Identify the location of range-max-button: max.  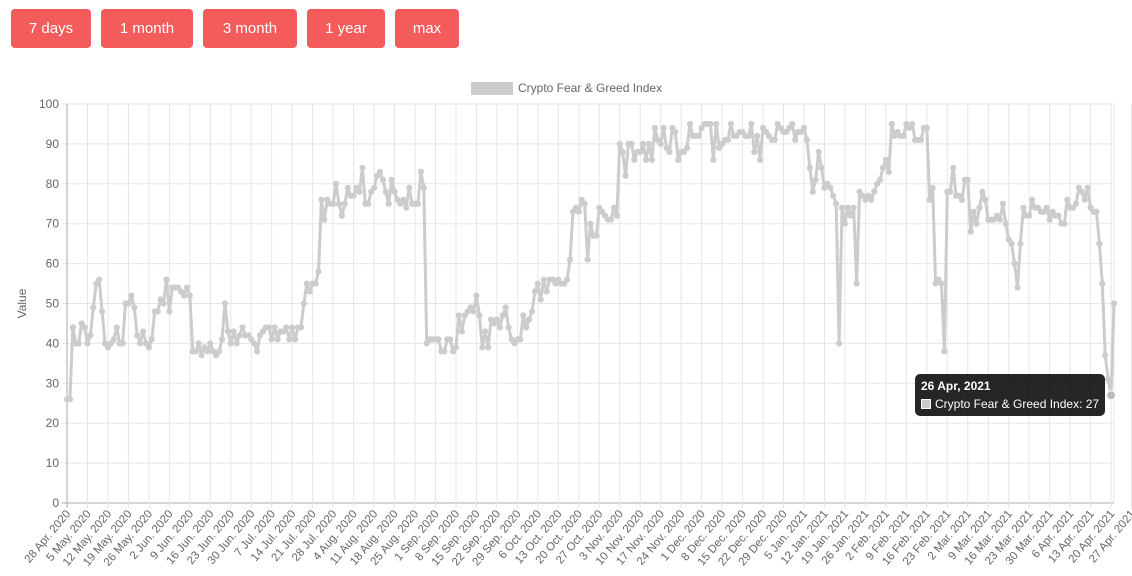
(427, 28).